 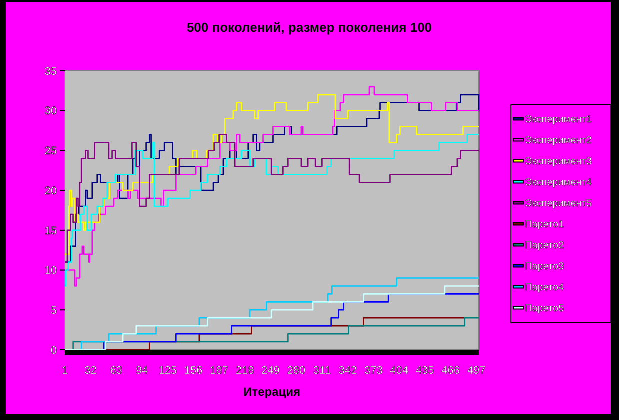 I want to click on y-tick-label: 10, so click(x=50, y=271).